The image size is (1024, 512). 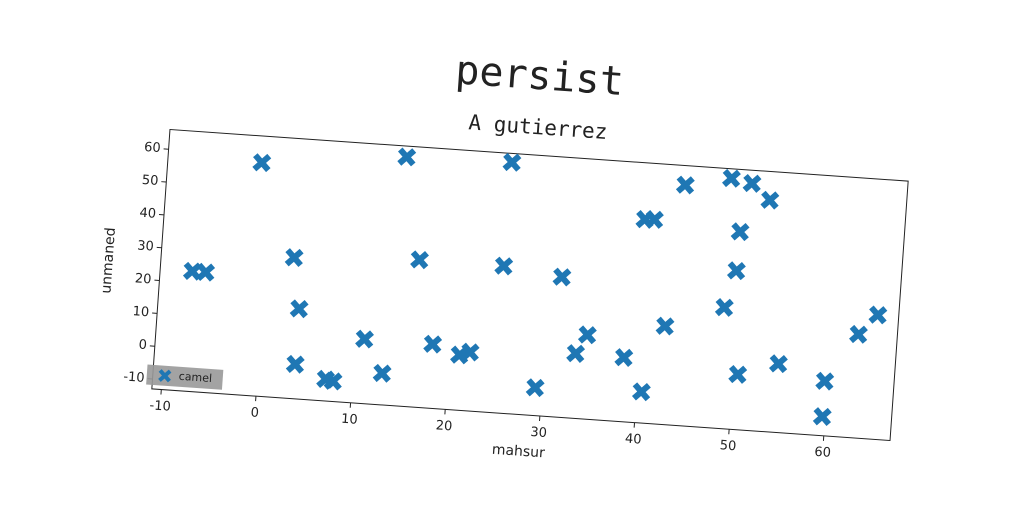 What do you see at coordinates (823, 453) in the screenshot?
I see `x-tick-label: 60` at bounding box center [823, 453].